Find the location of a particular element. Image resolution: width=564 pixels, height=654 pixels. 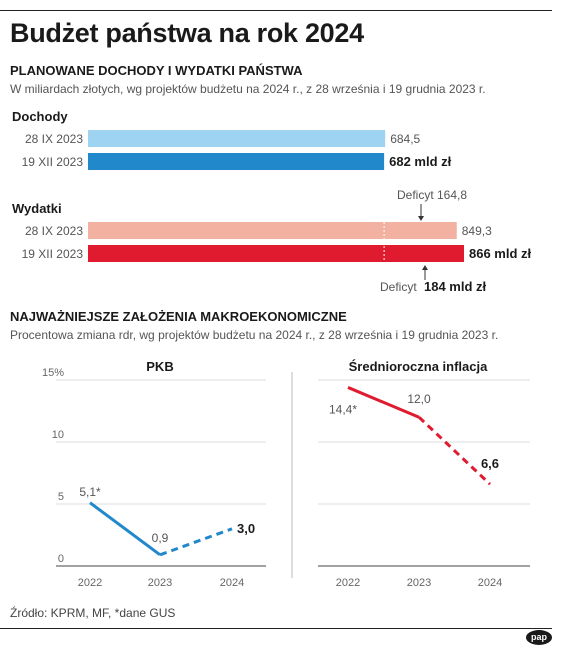

deficit-dec-arrowhead is located at coordinates (425, 267).